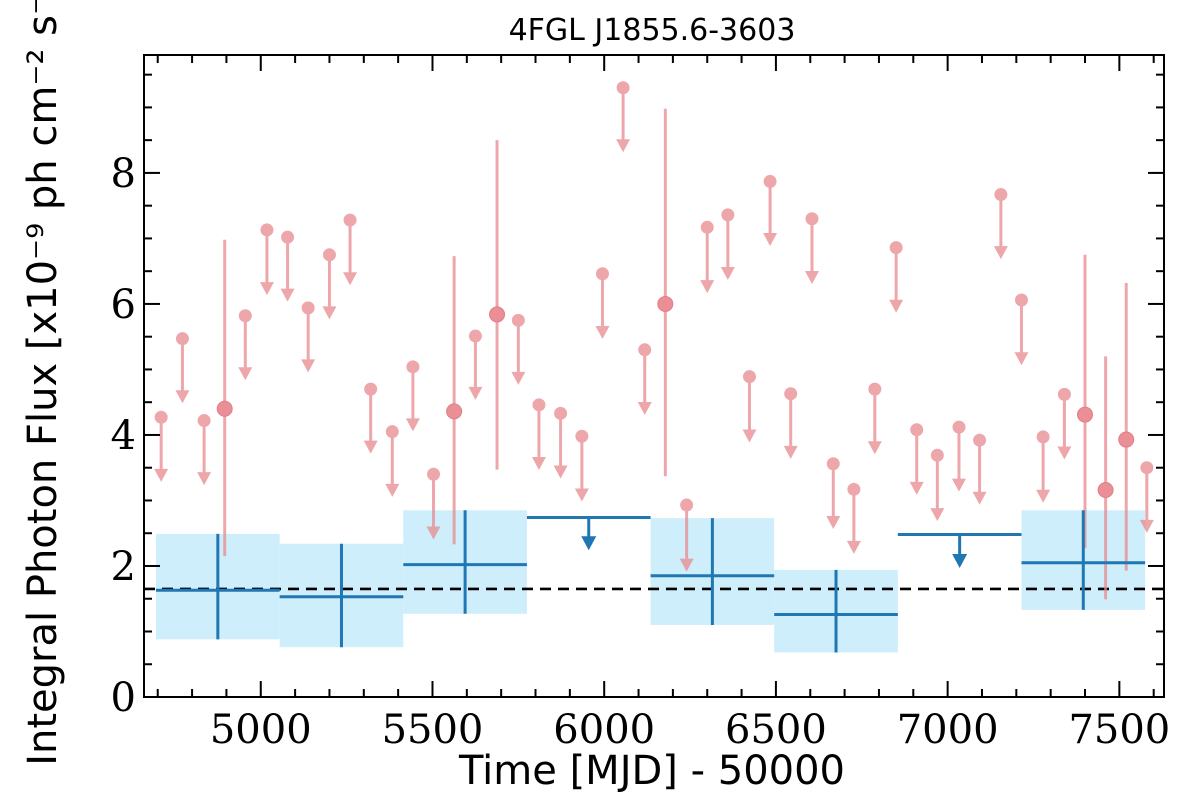 The height and width of the screenshot is (800, 1200). I want to click on x-tick-label-5500: 5500, so click(433, 730).